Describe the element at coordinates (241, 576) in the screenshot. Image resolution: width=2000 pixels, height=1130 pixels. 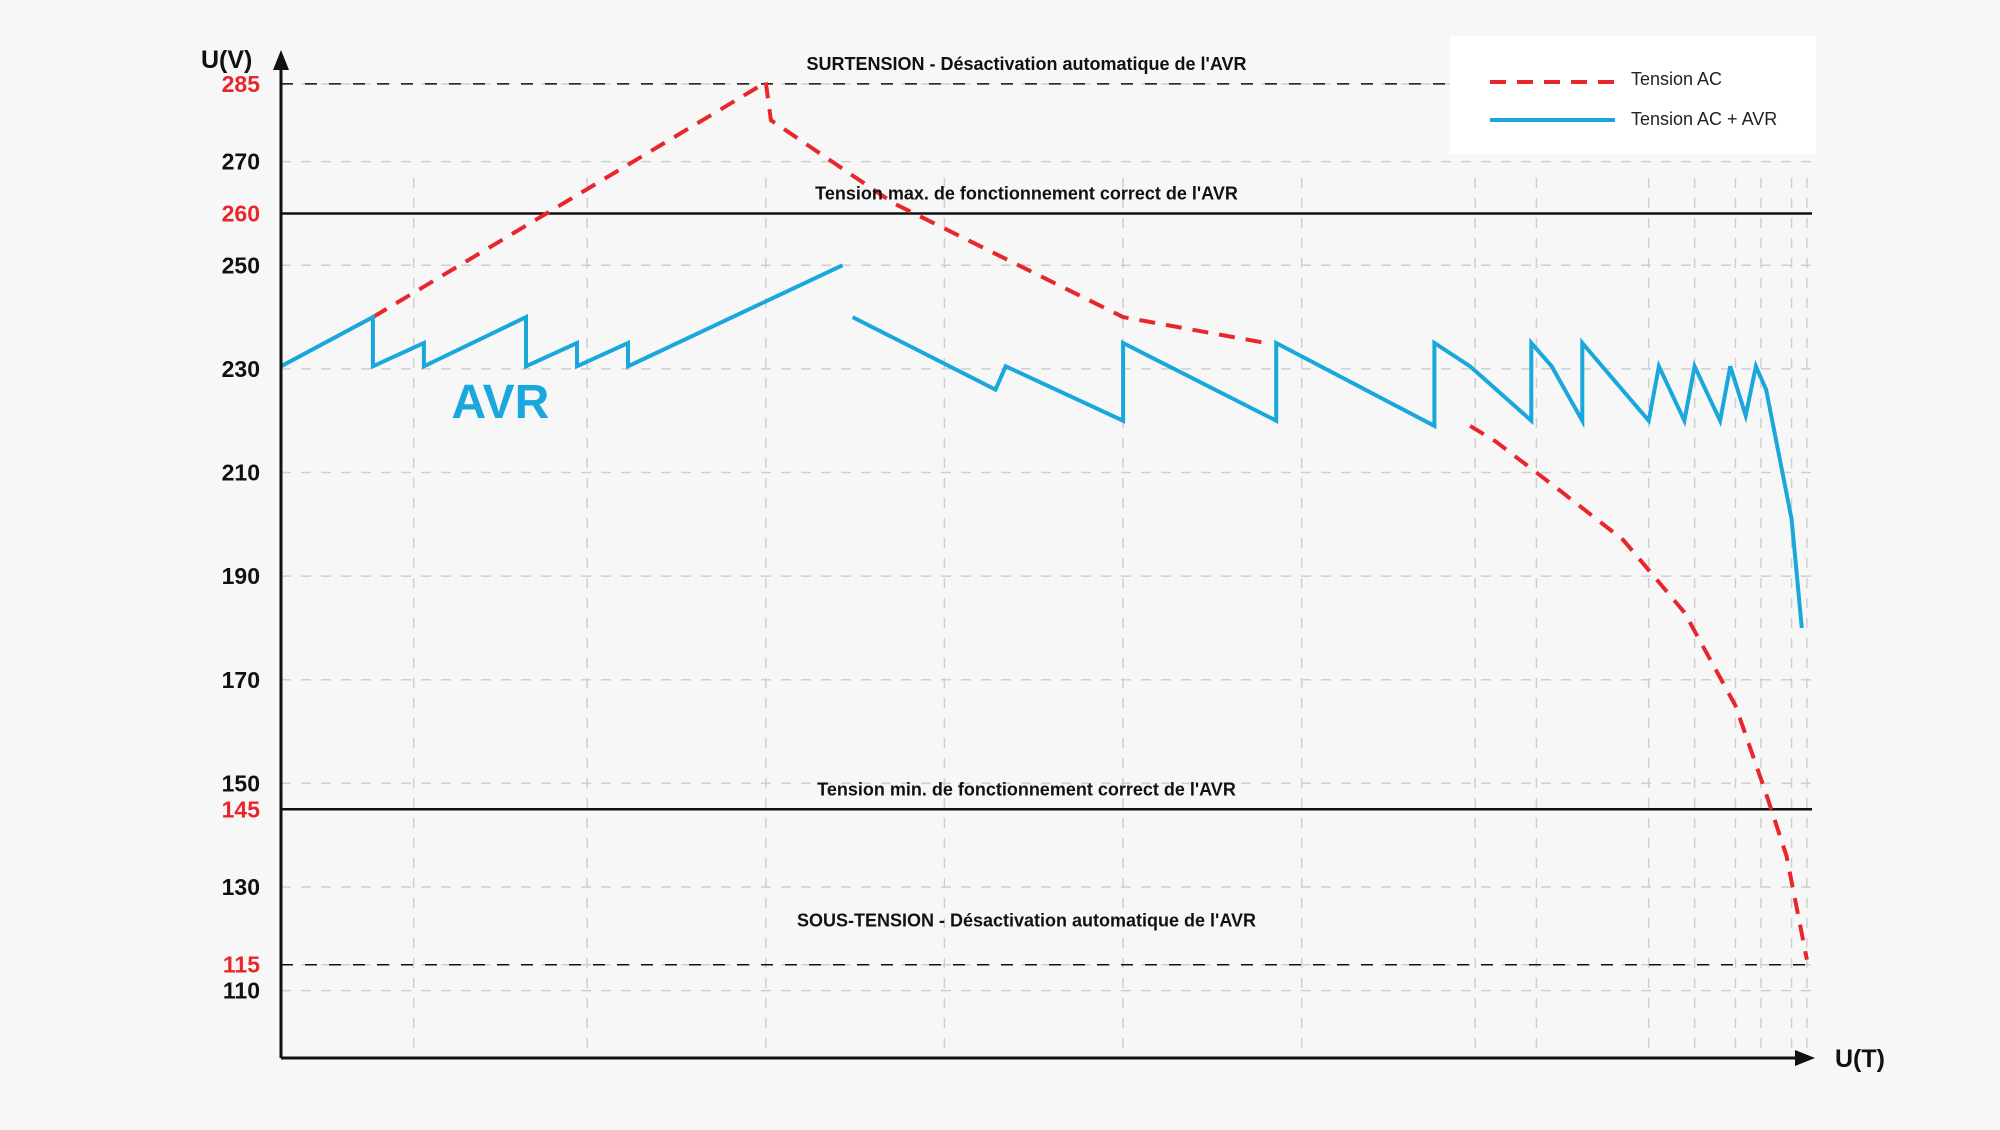
I see `y-tick-label-190: 190` at that location.